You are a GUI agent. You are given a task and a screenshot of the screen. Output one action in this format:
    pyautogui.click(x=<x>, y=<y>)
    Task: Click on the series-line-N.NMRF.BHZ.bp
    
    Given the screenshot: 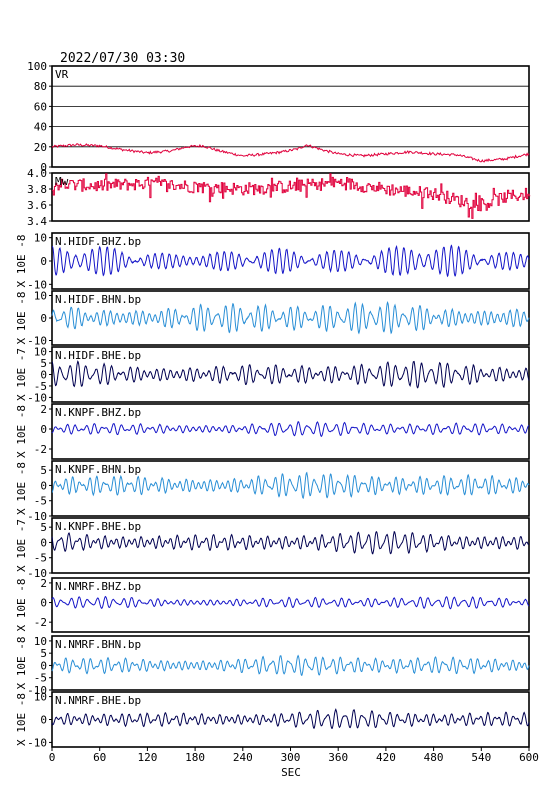 What is the action you would take?
    pyautogui.click(x=290, y=602)
    